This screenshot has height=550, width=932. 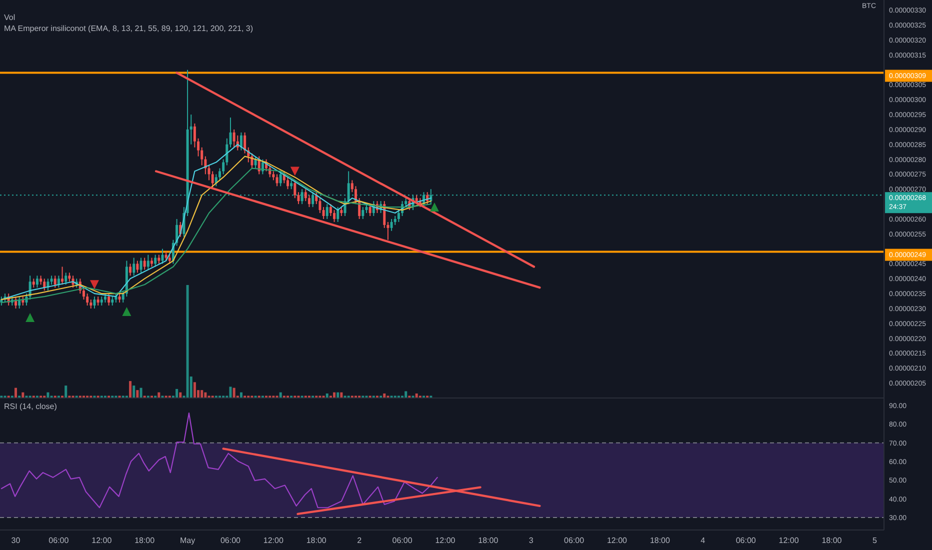 What do you see at coordinates (129, 28) in the screenshot?
I see `annotation: MA Emperor insiliconot (EMA, 8, 13, 21, 55, 89, 120, 121, 200, 221, 3)` at bounding box center [129, 28].